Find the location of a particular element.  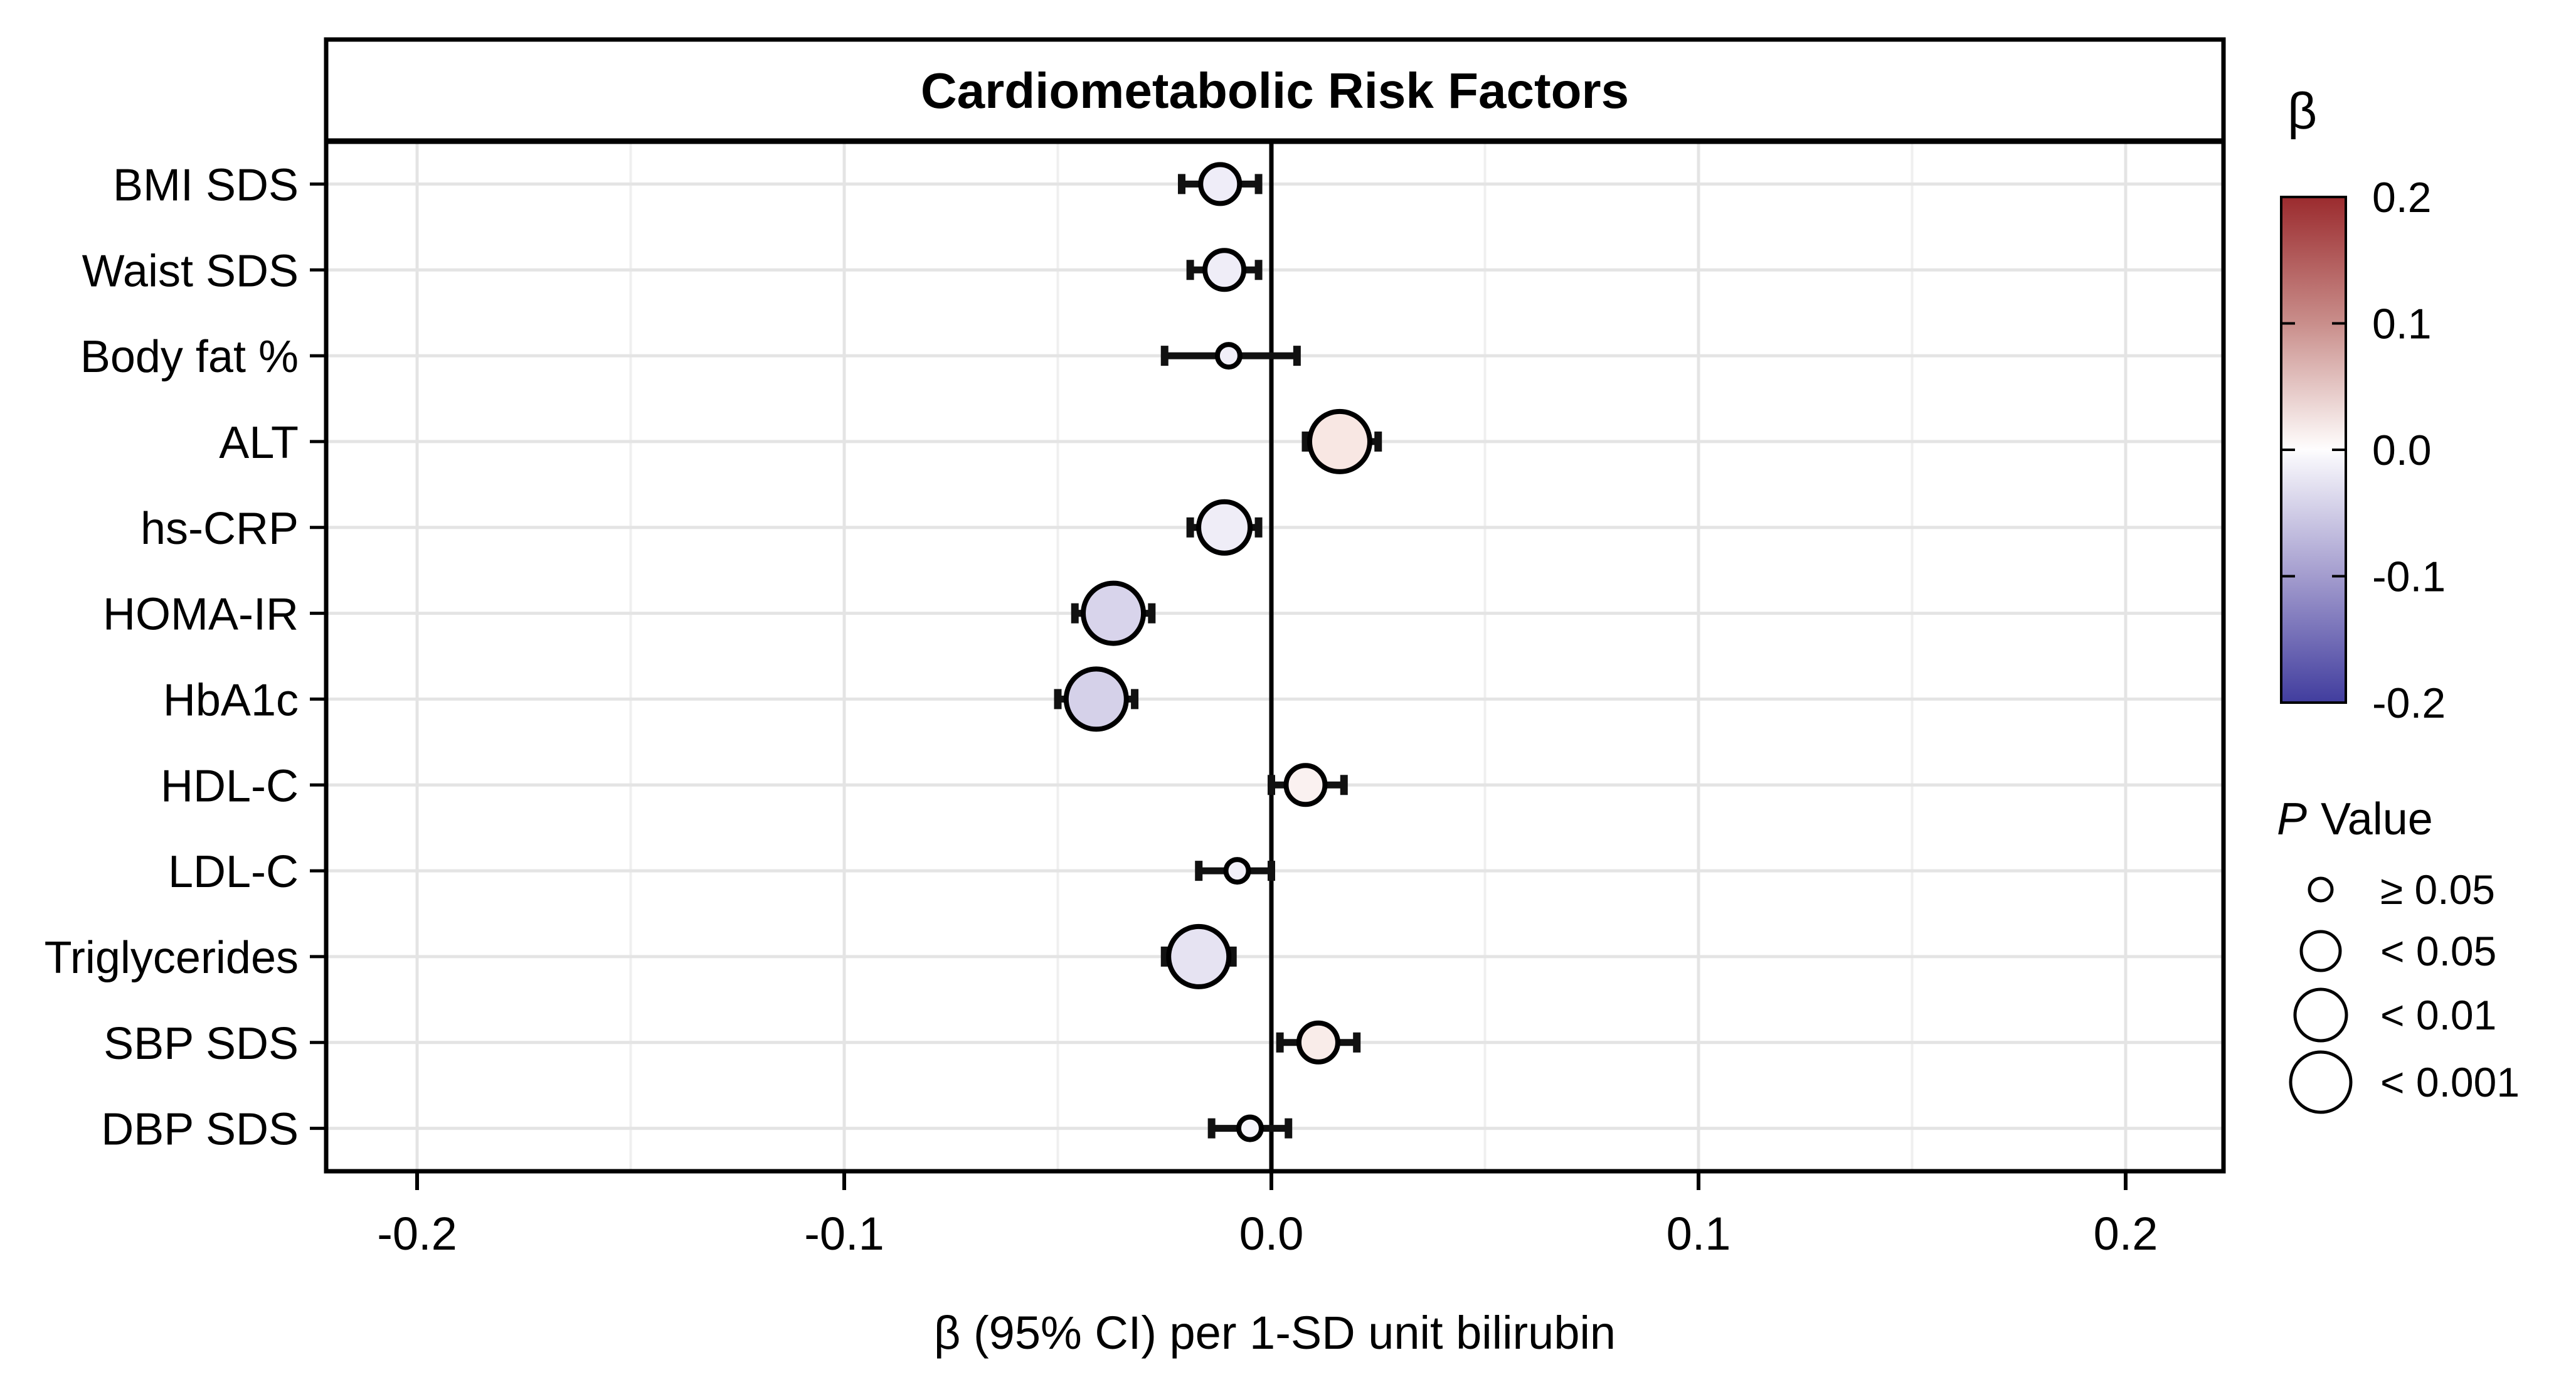

colorbar-tick-label: 0.1 is located at coordinates (2402, 324).